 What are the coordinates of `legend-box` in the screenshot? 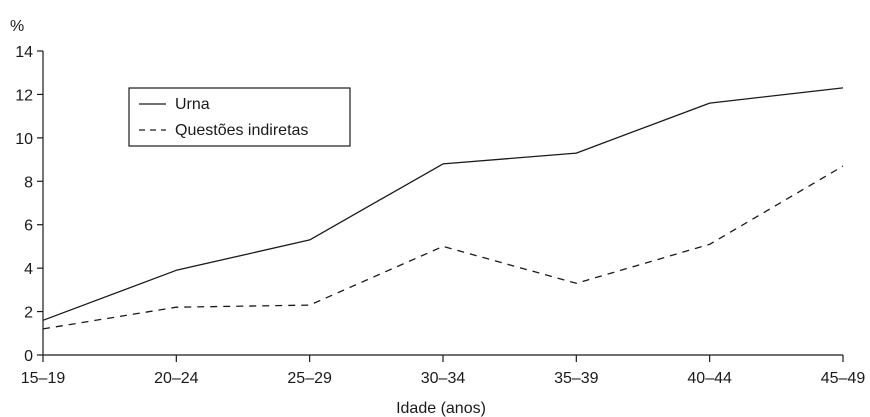 It's located at (239, 117).